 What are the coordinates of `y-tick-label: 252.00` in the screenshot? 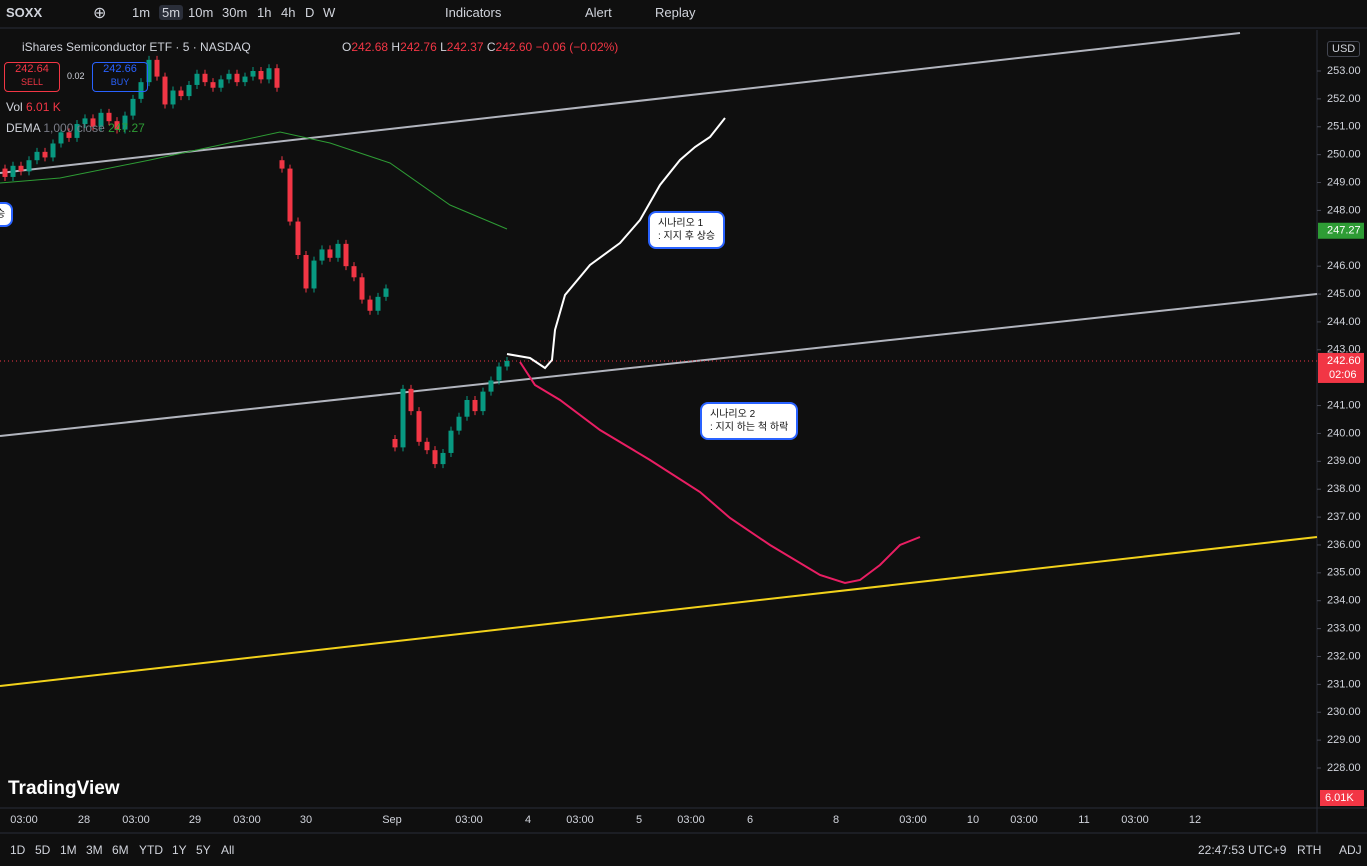 It's located at (1344, 99).